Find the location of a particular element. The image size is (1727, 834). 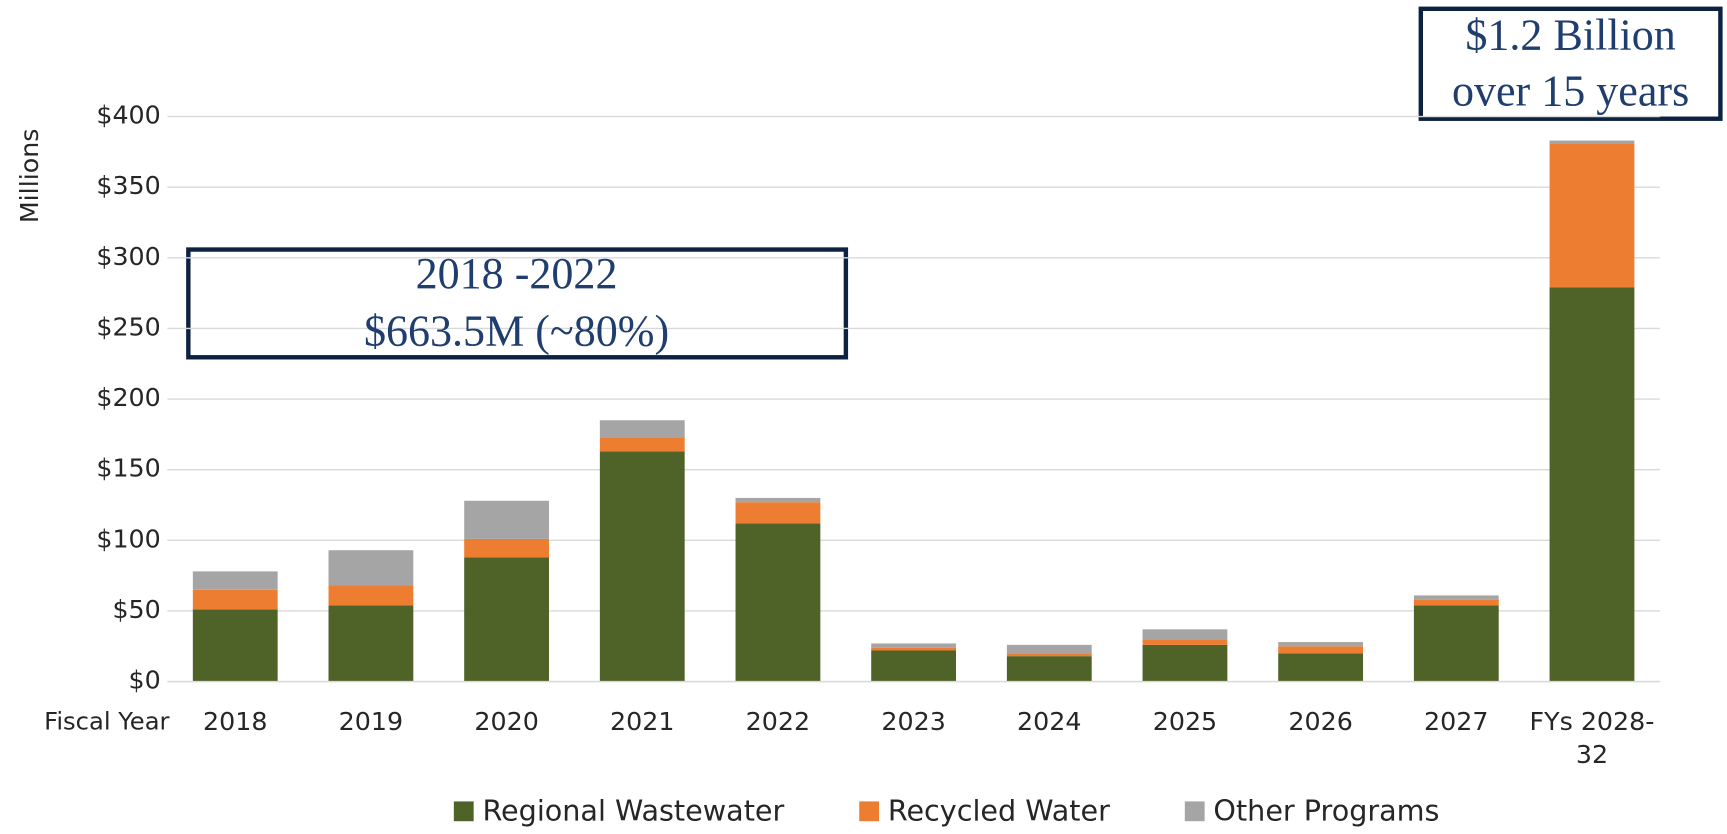

x-tick-label-box: 2025 is located at coordinates (1185, 722).